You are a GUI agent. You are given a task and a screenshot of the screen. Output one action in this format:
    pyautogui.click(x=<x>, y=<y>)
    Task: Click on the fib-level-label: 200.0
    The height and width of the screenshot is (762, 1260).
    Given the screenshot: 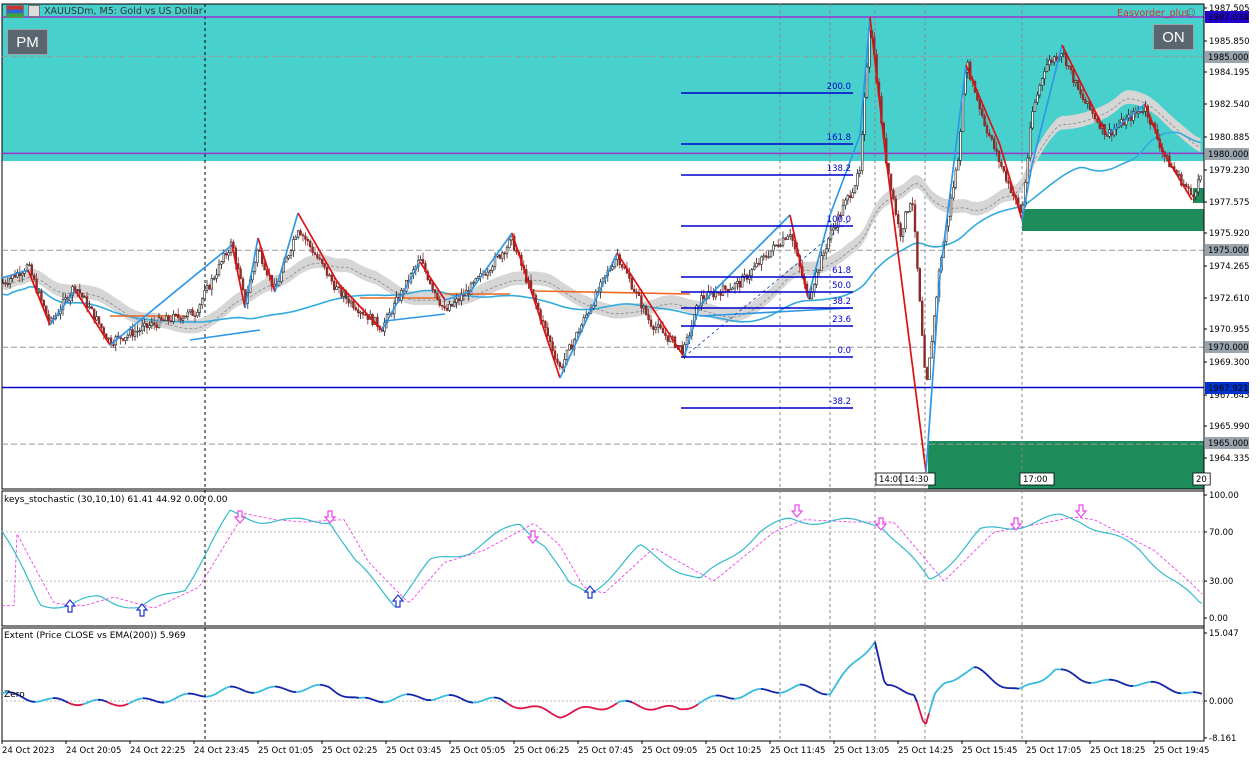 What is the action you would take?
    pyautogui.click(x=839, y=87)
    